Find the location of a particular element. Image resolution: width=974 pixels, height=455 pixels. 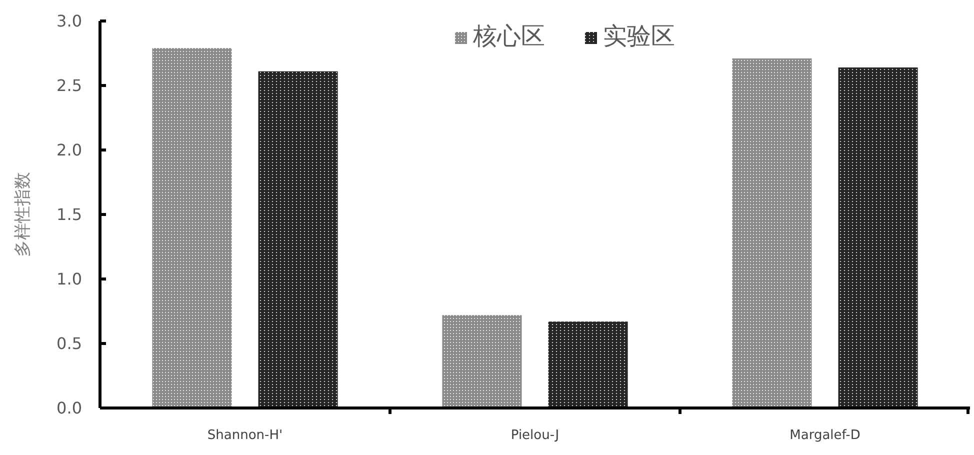

y-tick-label: 3.0 is located at coordinates (69, 21).